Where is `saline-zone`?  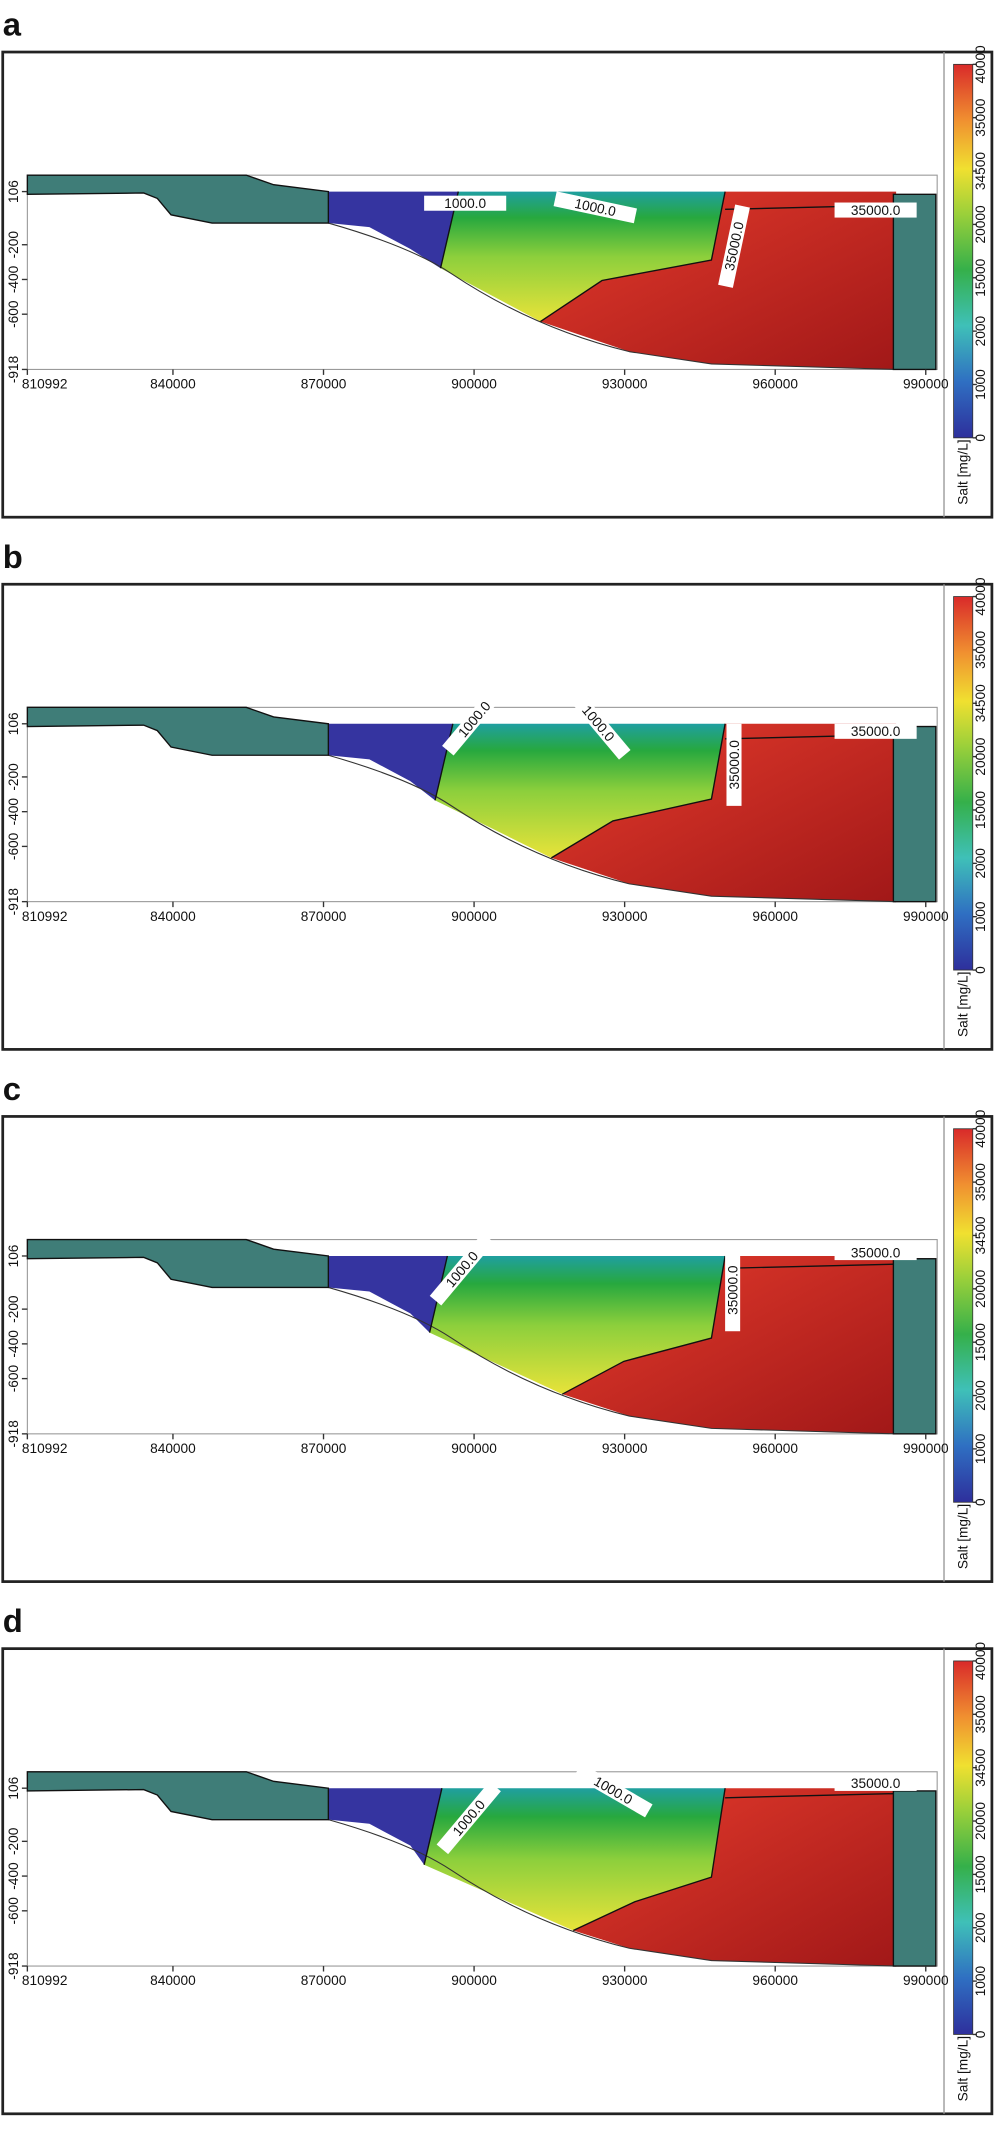
saline-zone is located at coordinates (724, 812).